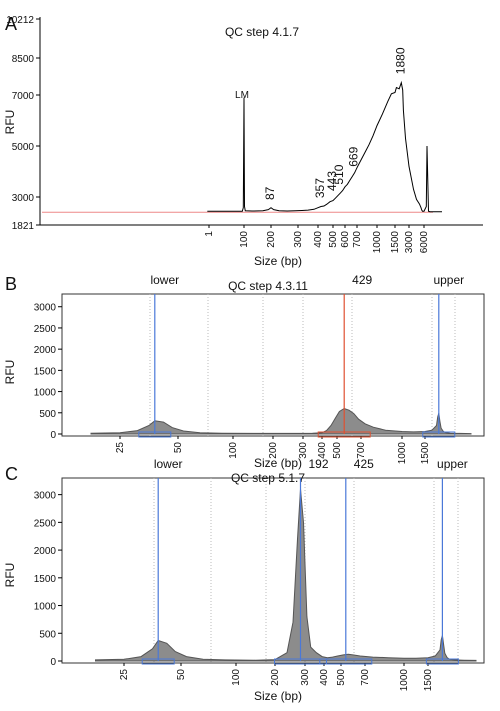  What do you see at coordinates (409, 242) in the screenshot?
I see `x-tick-label: 3000` at bounding box center [409, 242].